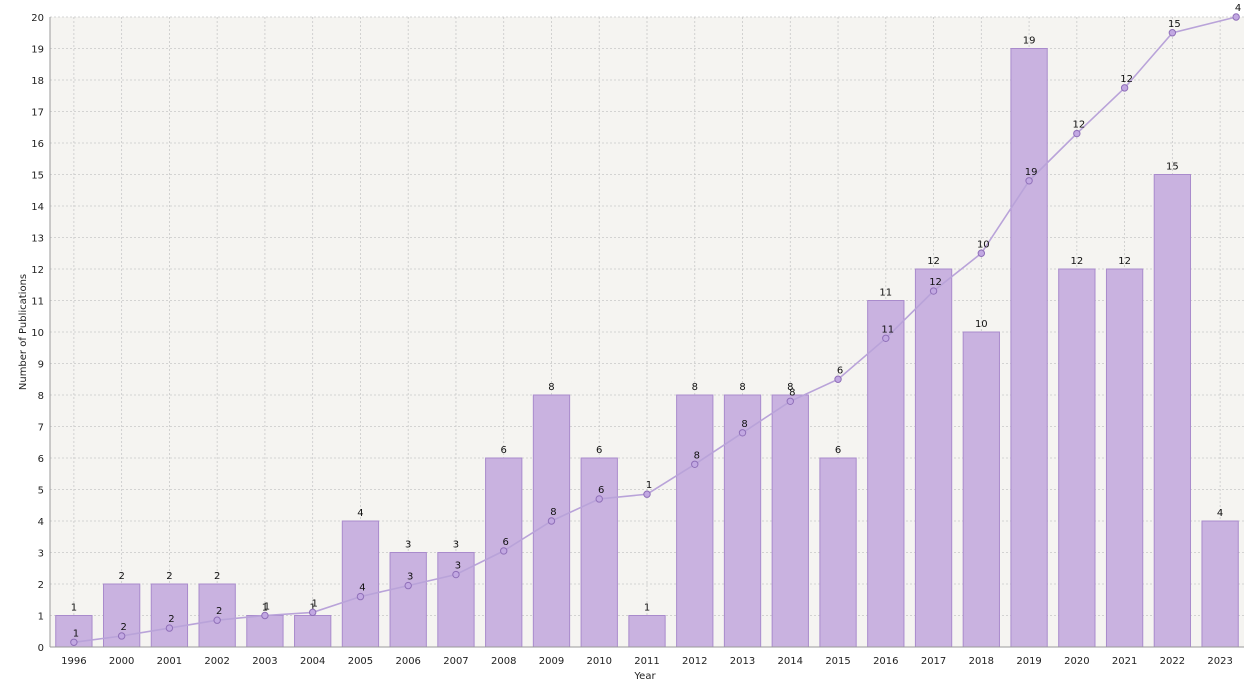 The image size is (1256, 684). Describe the element at coordinates (169, 661) in the screenshot. I see `x-tick-label: 2001` at that location.